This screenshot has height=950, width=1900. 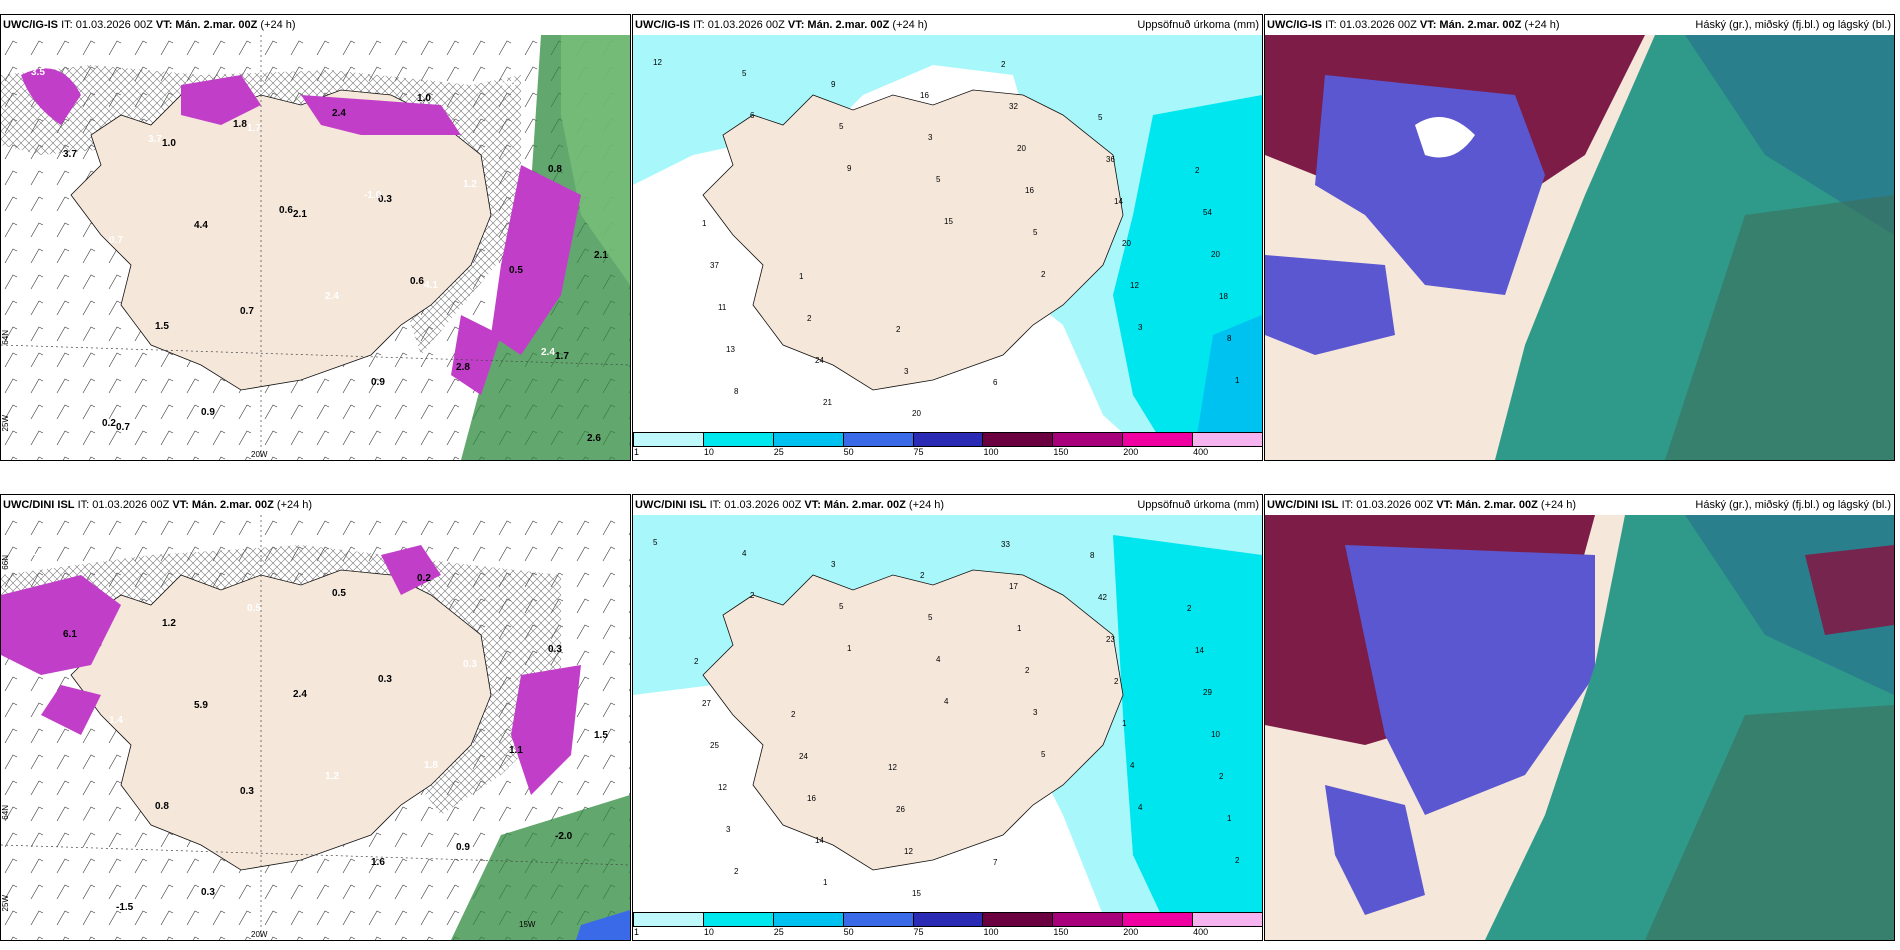 I want to click on map-value-label: 6, so click(x=752, y=115).